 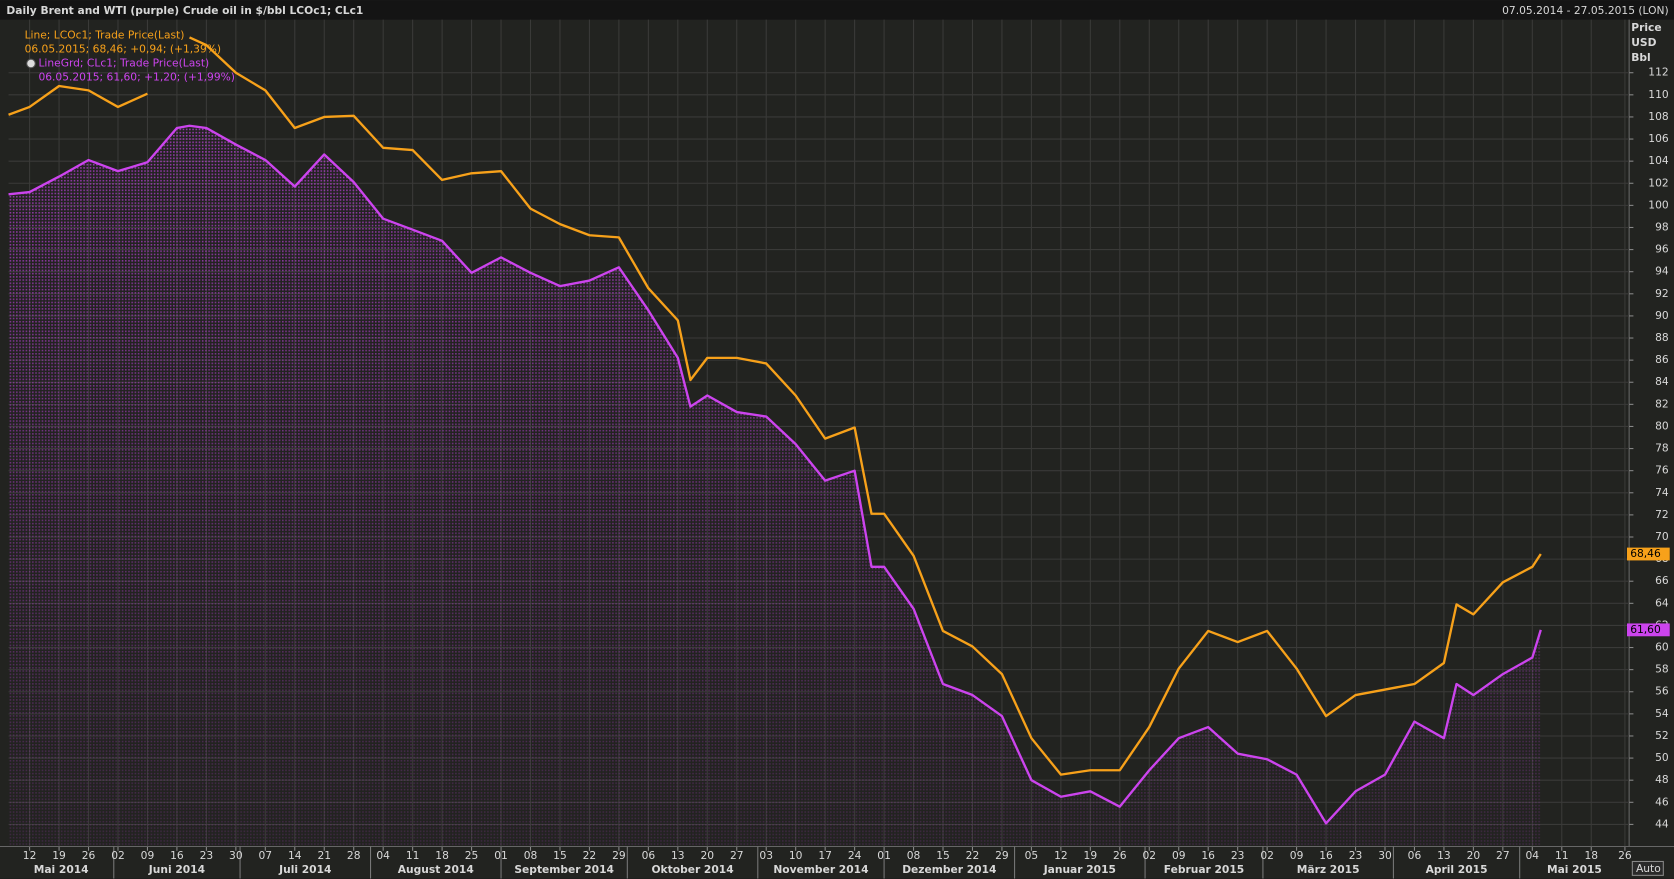 I want to click on y-axis-title: Bbl, so click(x=1640, y=57).